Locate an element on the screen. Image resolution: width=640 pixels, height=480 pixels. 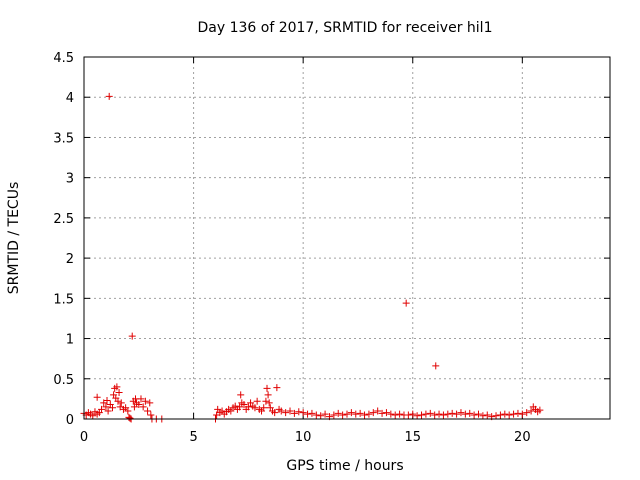
y-tick-label: 2 is located at coordinates (70, 259).